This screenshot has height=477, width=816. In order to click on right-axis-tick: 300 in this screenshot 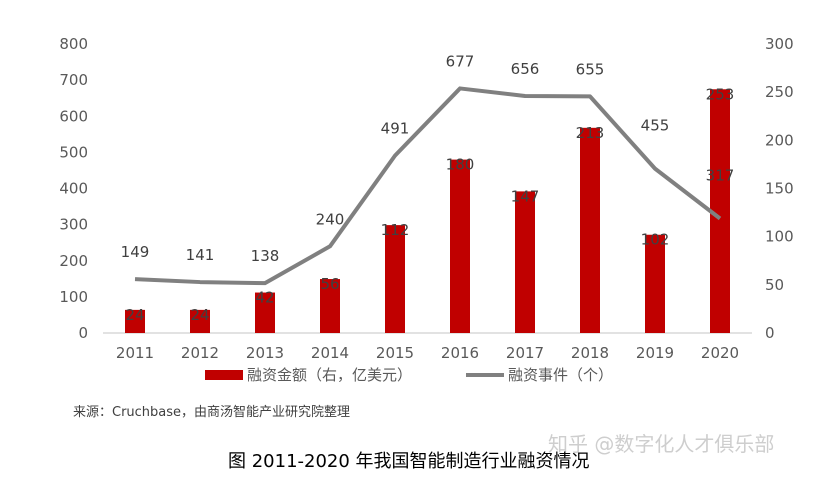, I will do `click(779, 44)`.